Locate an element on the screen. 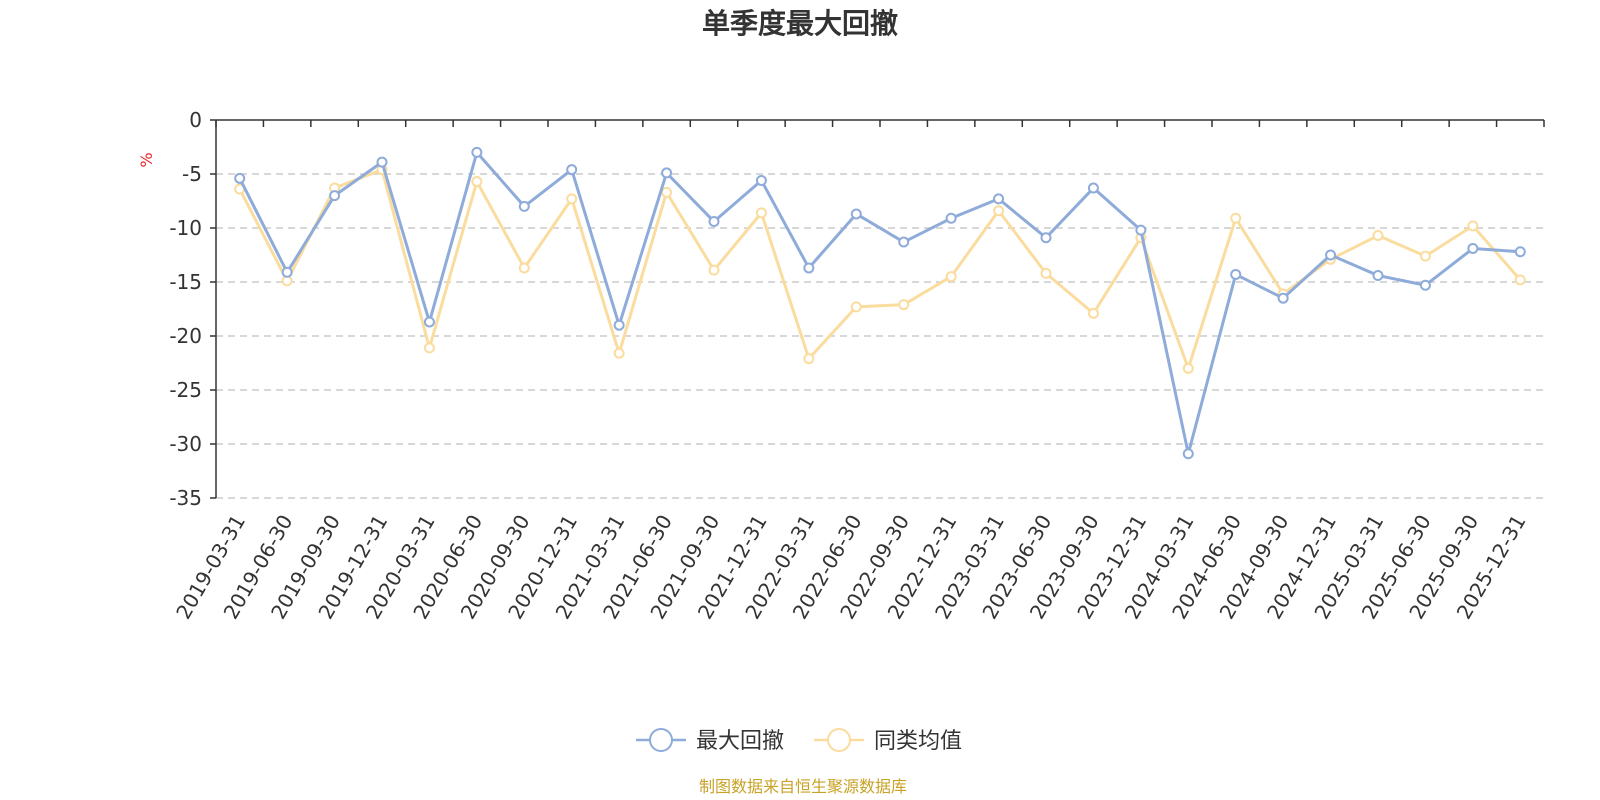  legend-swatch-marker-peer-average is located at coordinates (839, 740).